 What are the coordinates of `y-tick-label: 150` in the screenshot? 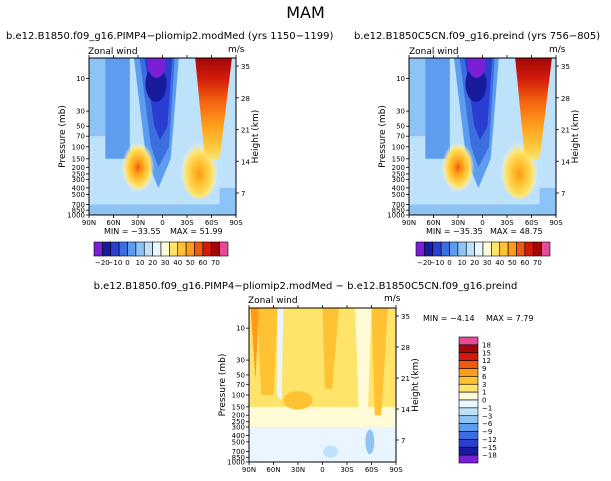 It's located at (78, 159).